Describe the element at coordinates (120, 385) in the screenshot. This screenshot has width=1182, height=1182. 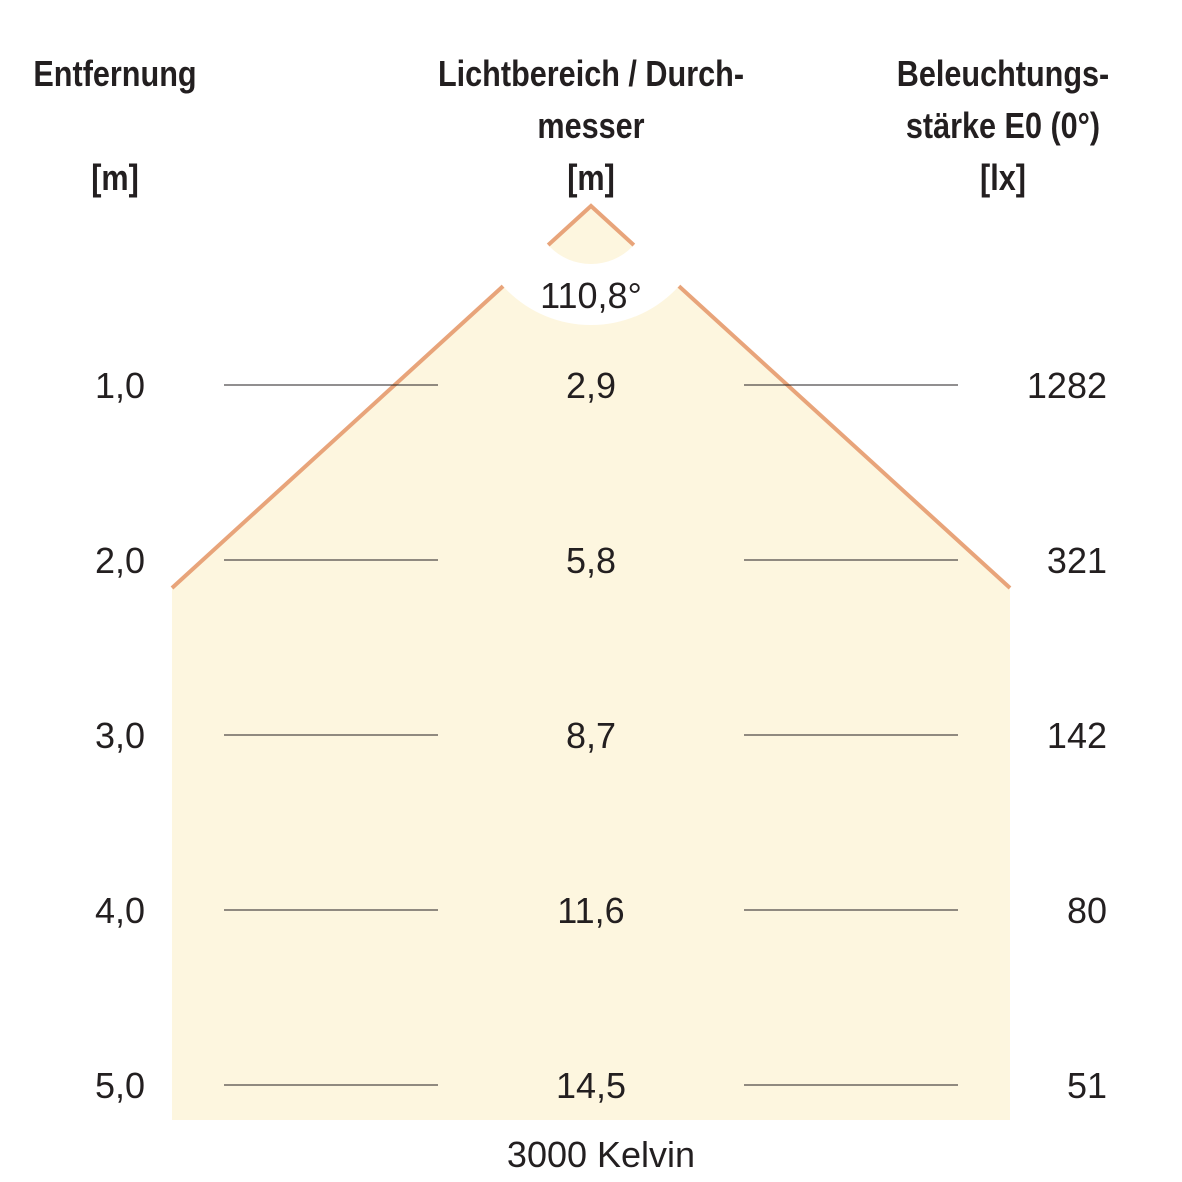
I see `distance-value: 1,0` at that location.